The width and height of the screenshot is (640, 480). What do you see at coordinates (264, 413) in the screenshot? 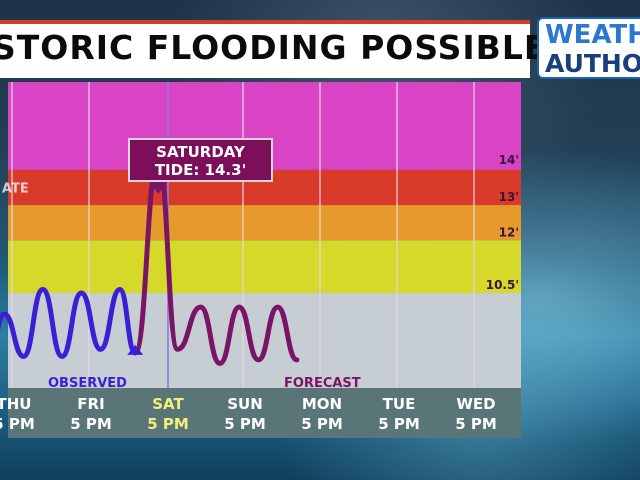
I see `axis-band` at bounding box center [264, 413].